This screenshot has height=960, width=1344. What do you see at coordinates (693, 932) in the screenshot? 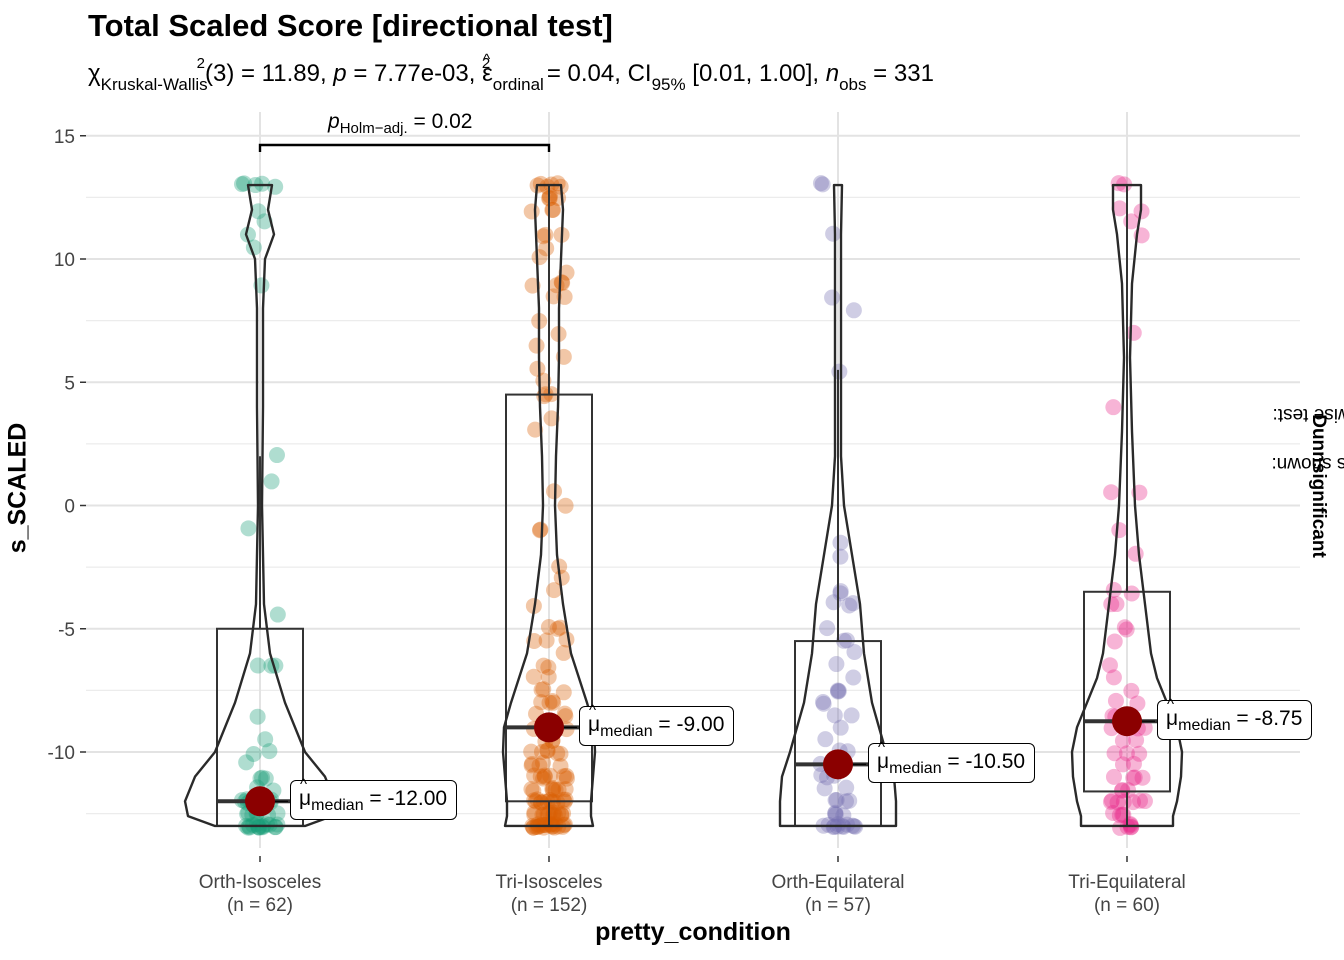
I see `x-axis-title: pretty_condition` at bounding box center [693, 932].